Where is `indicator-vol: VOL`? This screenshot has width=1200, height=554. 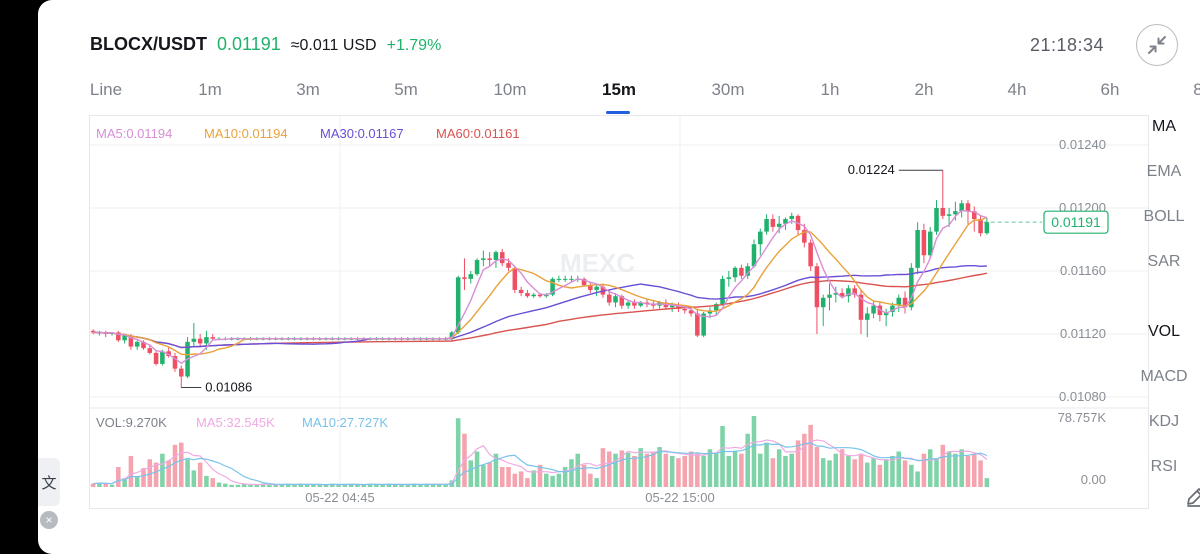 indicator-vol: VOL is located at coordinates (1163, 331).